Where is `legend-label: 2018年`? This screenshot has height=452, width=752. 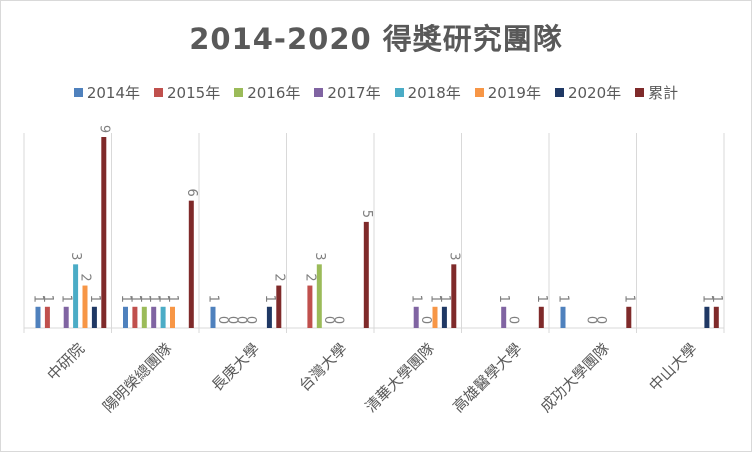 legend-label: 2018年 is located at coordinates (434, 93).